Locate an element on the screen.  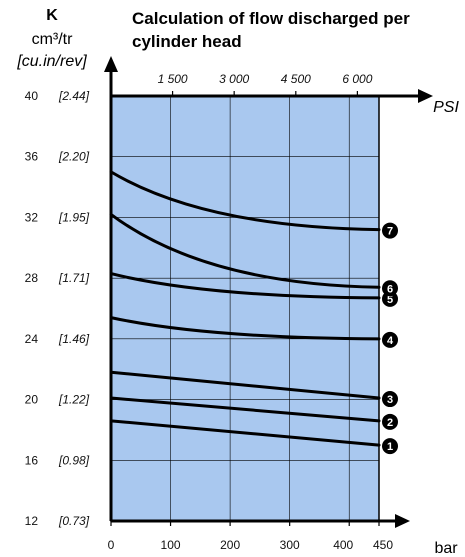
x-tick-label: 100 is located at coordinates (171, 545).